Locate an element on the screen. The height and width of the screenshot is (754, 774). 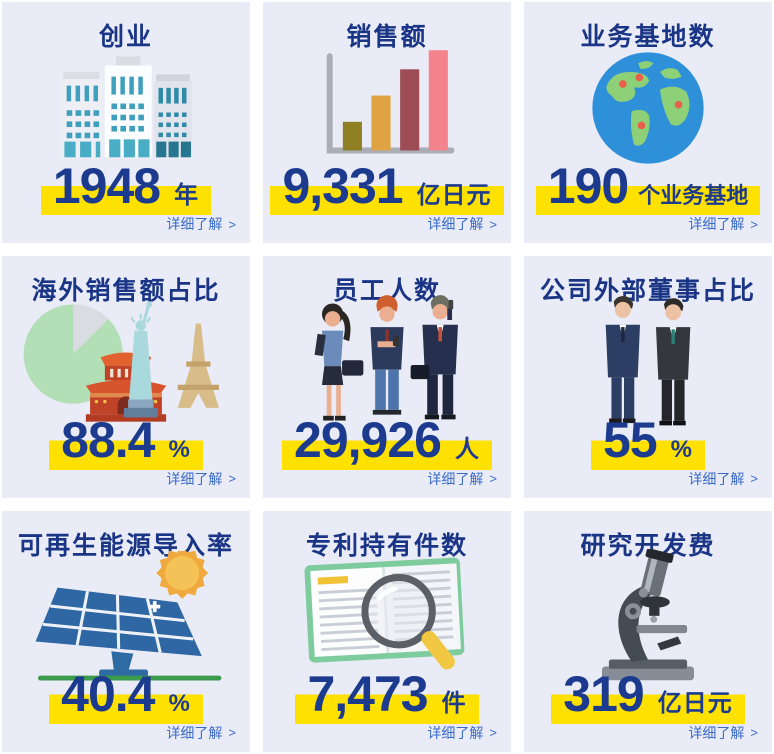
bar-chart-icon is located at coordinates (390, 102).